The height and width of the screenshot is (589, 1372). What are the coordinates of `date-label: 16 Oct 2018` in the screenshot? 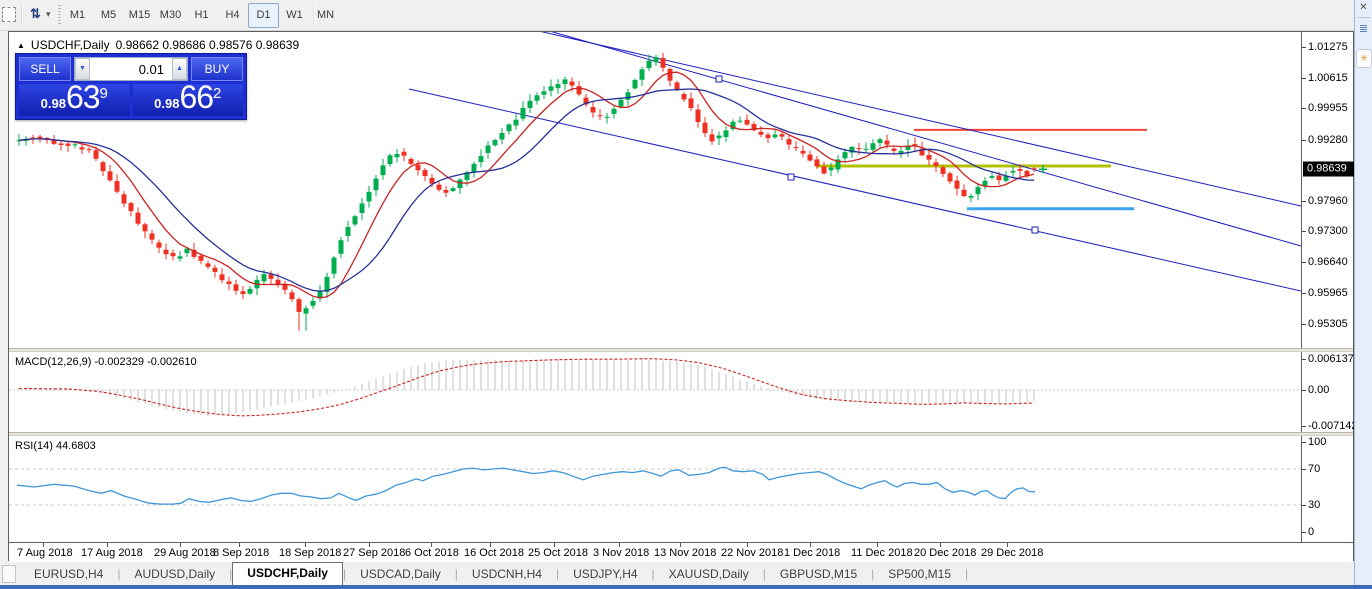 It's located at (494, 553).